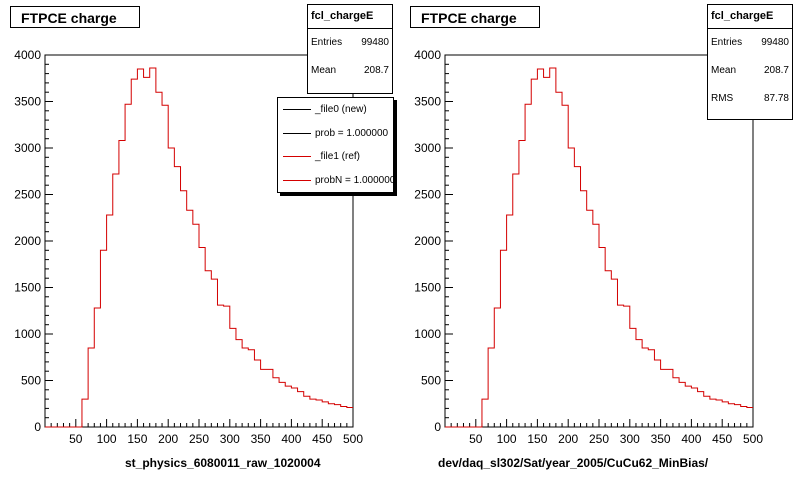 Image resolution: width=800 pixels, height=480 pixels. I want to click on left-xtick-label: 450, so click(322, 439).